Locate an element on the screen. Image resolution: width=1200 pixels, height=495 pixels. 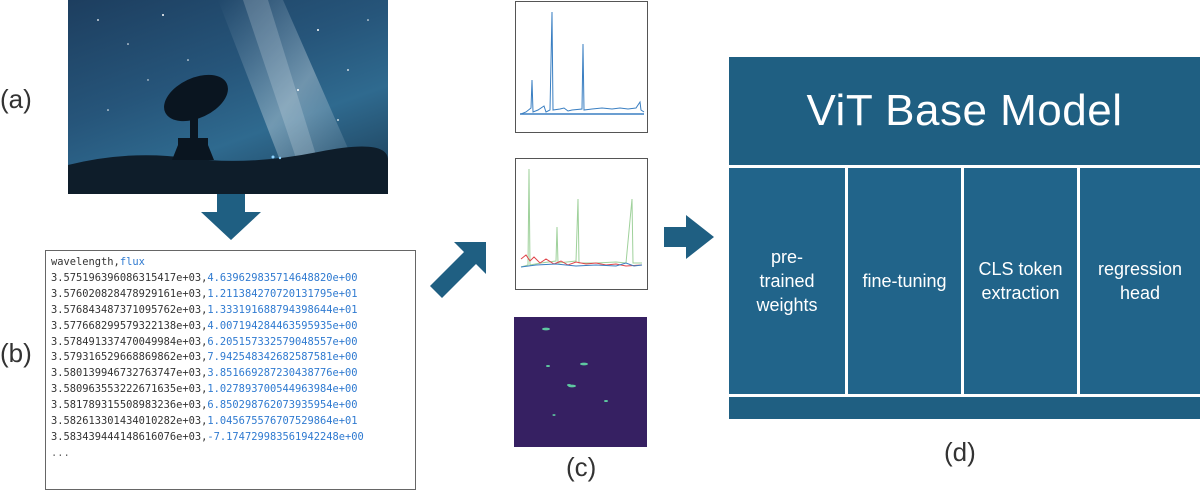
vit-title: ViT Base Model is located at coordinates (964, 110).